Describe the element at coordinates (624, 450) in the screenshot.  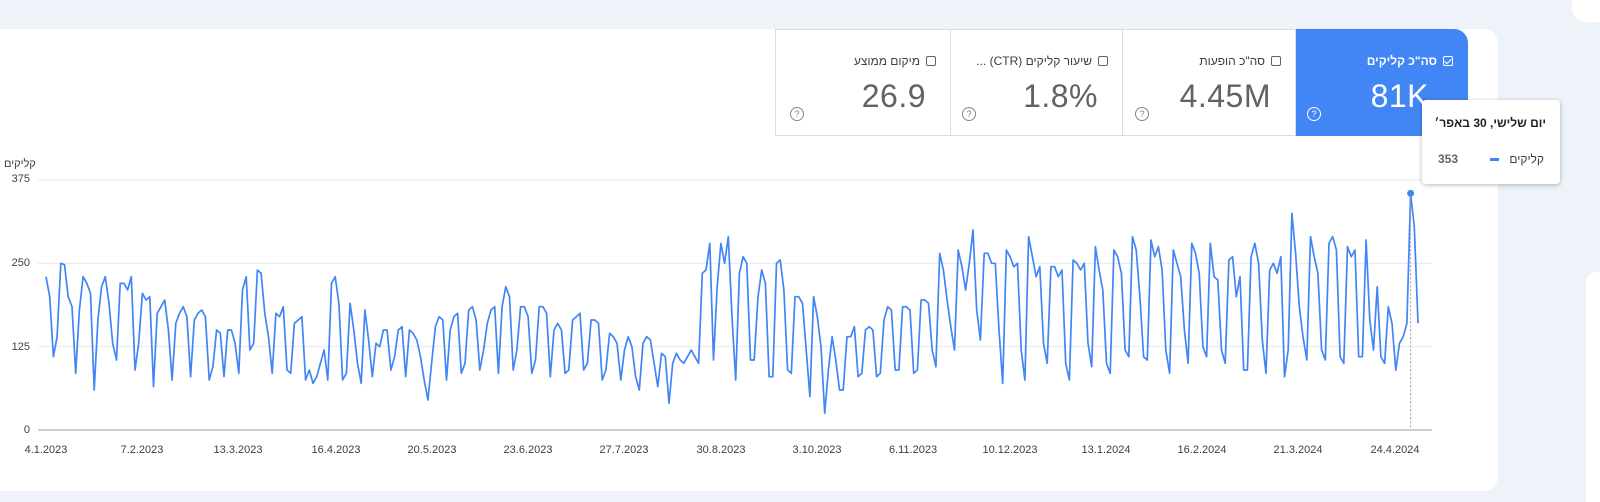
I see `x-tick-label: 27.7.2023` at that location.